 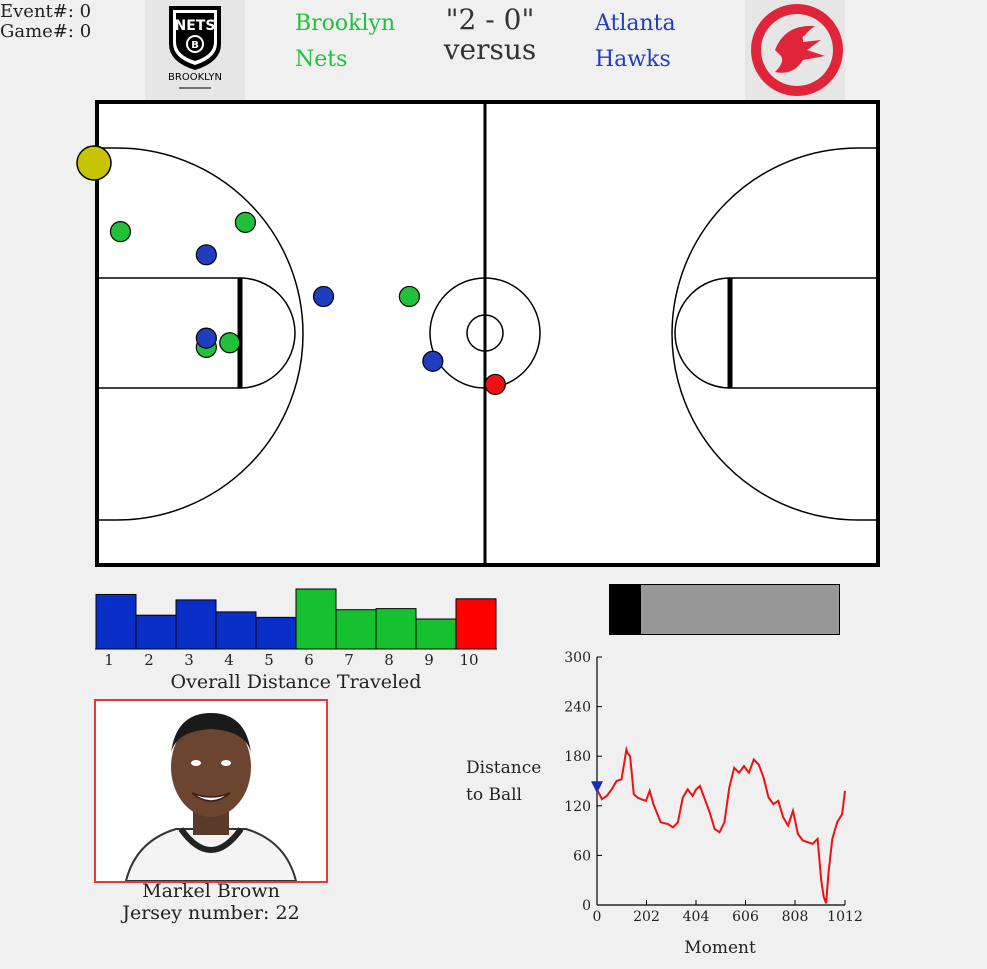 What do you see at coordinates (495, 384) in the screenshot?
I see `selected-player-dot` at bounding box center [495, 384].